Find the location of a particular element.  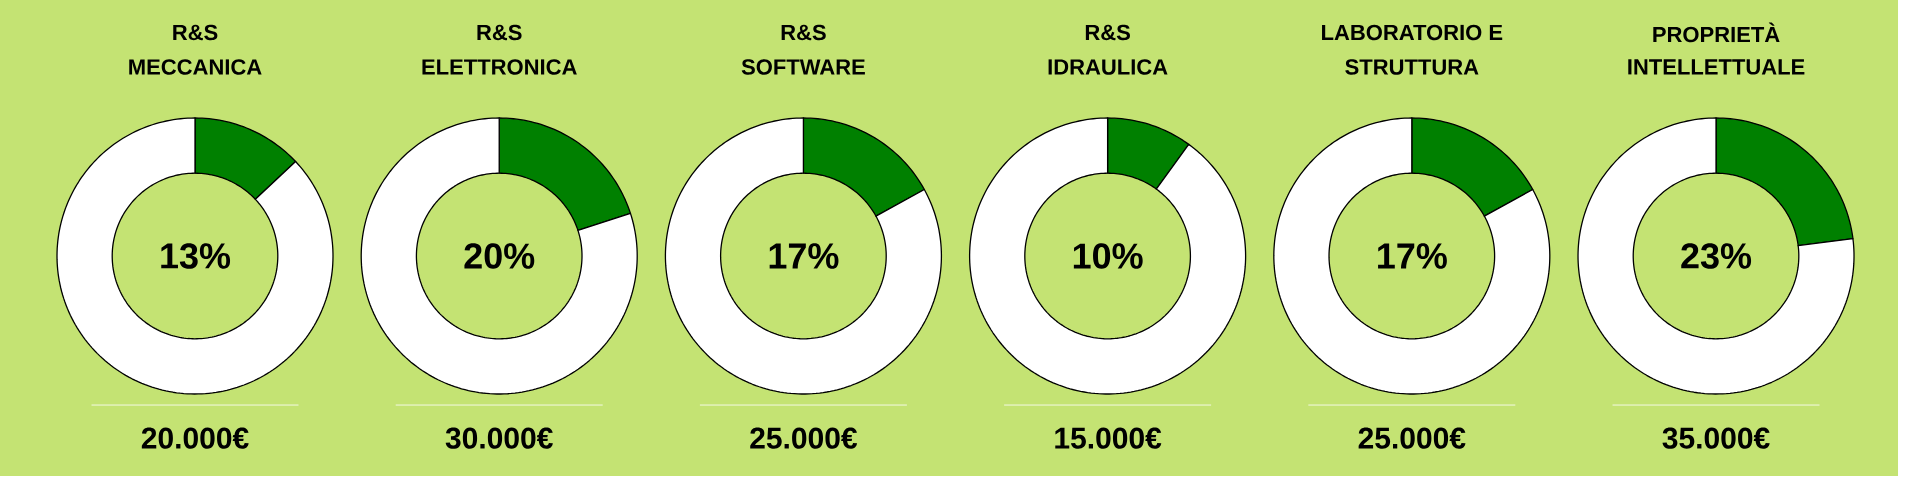

text: 10% is located at coordinates (1108, 256).